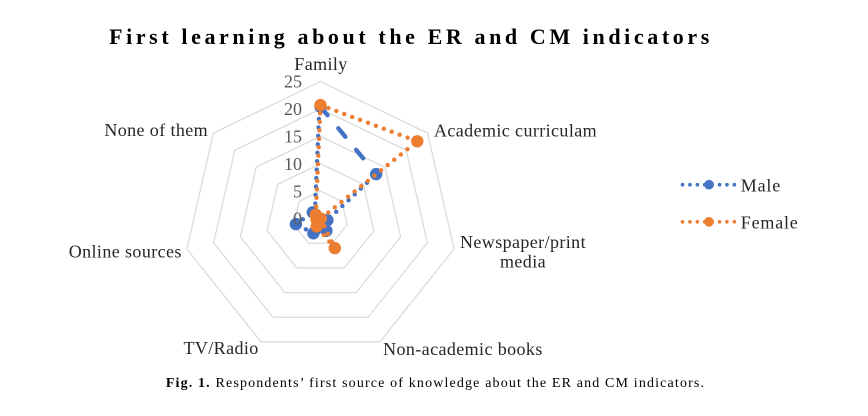  What do you see at coordinates (523, 242) in the screenshot?
I see `svg-text: Newspaper/print` at bounding box center [523, 242].